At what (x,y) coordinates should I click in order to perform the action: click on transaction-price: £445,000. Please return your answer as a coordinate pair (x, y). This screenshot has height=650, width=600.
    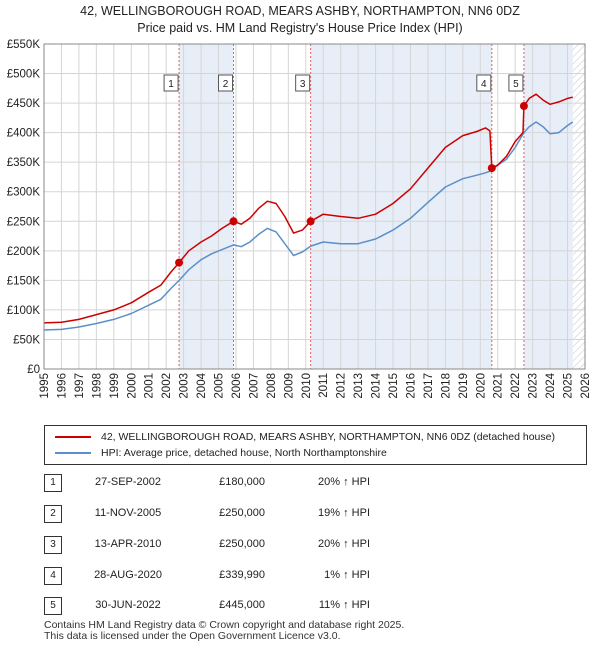
    Looking at the image, I should click on (242, 605).